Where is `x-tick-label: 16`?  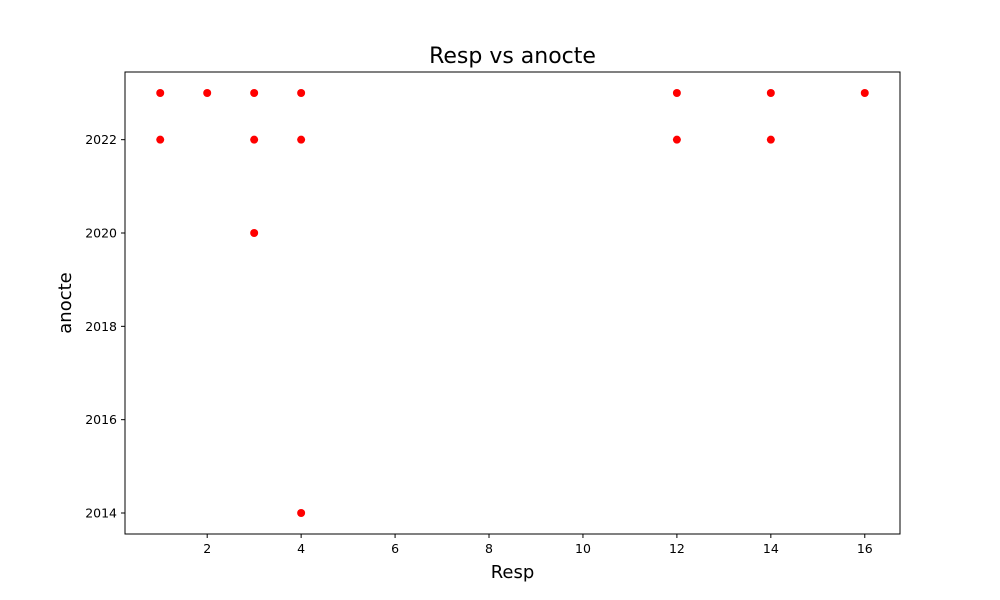
x-tick-label: 16 is located at coordinates (865, 548).